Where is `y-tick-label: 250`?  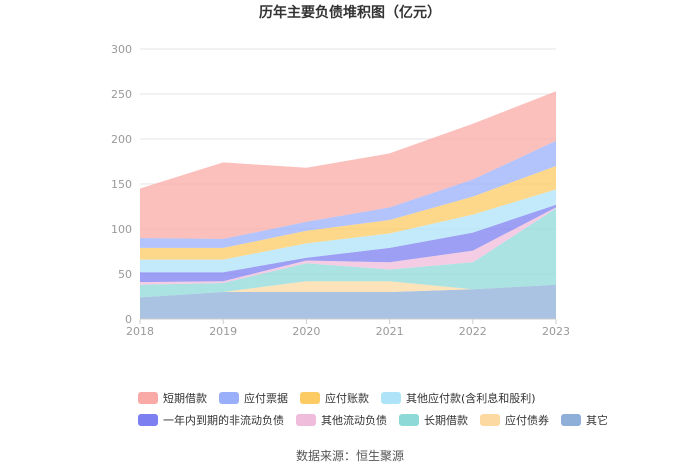
y-tick-label: 250 is located at coordinates (121, 94).